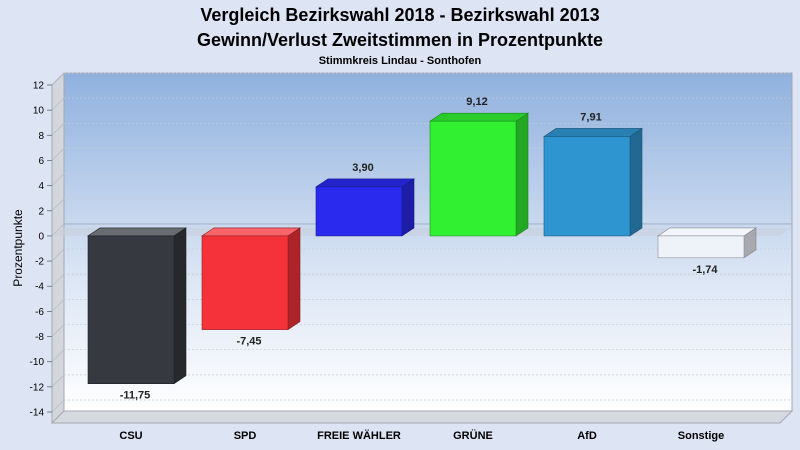  What do you see at coordinates (590, 117) in the screenshot?
I see `data-label: 7,91` at bounding box center [590, 117].